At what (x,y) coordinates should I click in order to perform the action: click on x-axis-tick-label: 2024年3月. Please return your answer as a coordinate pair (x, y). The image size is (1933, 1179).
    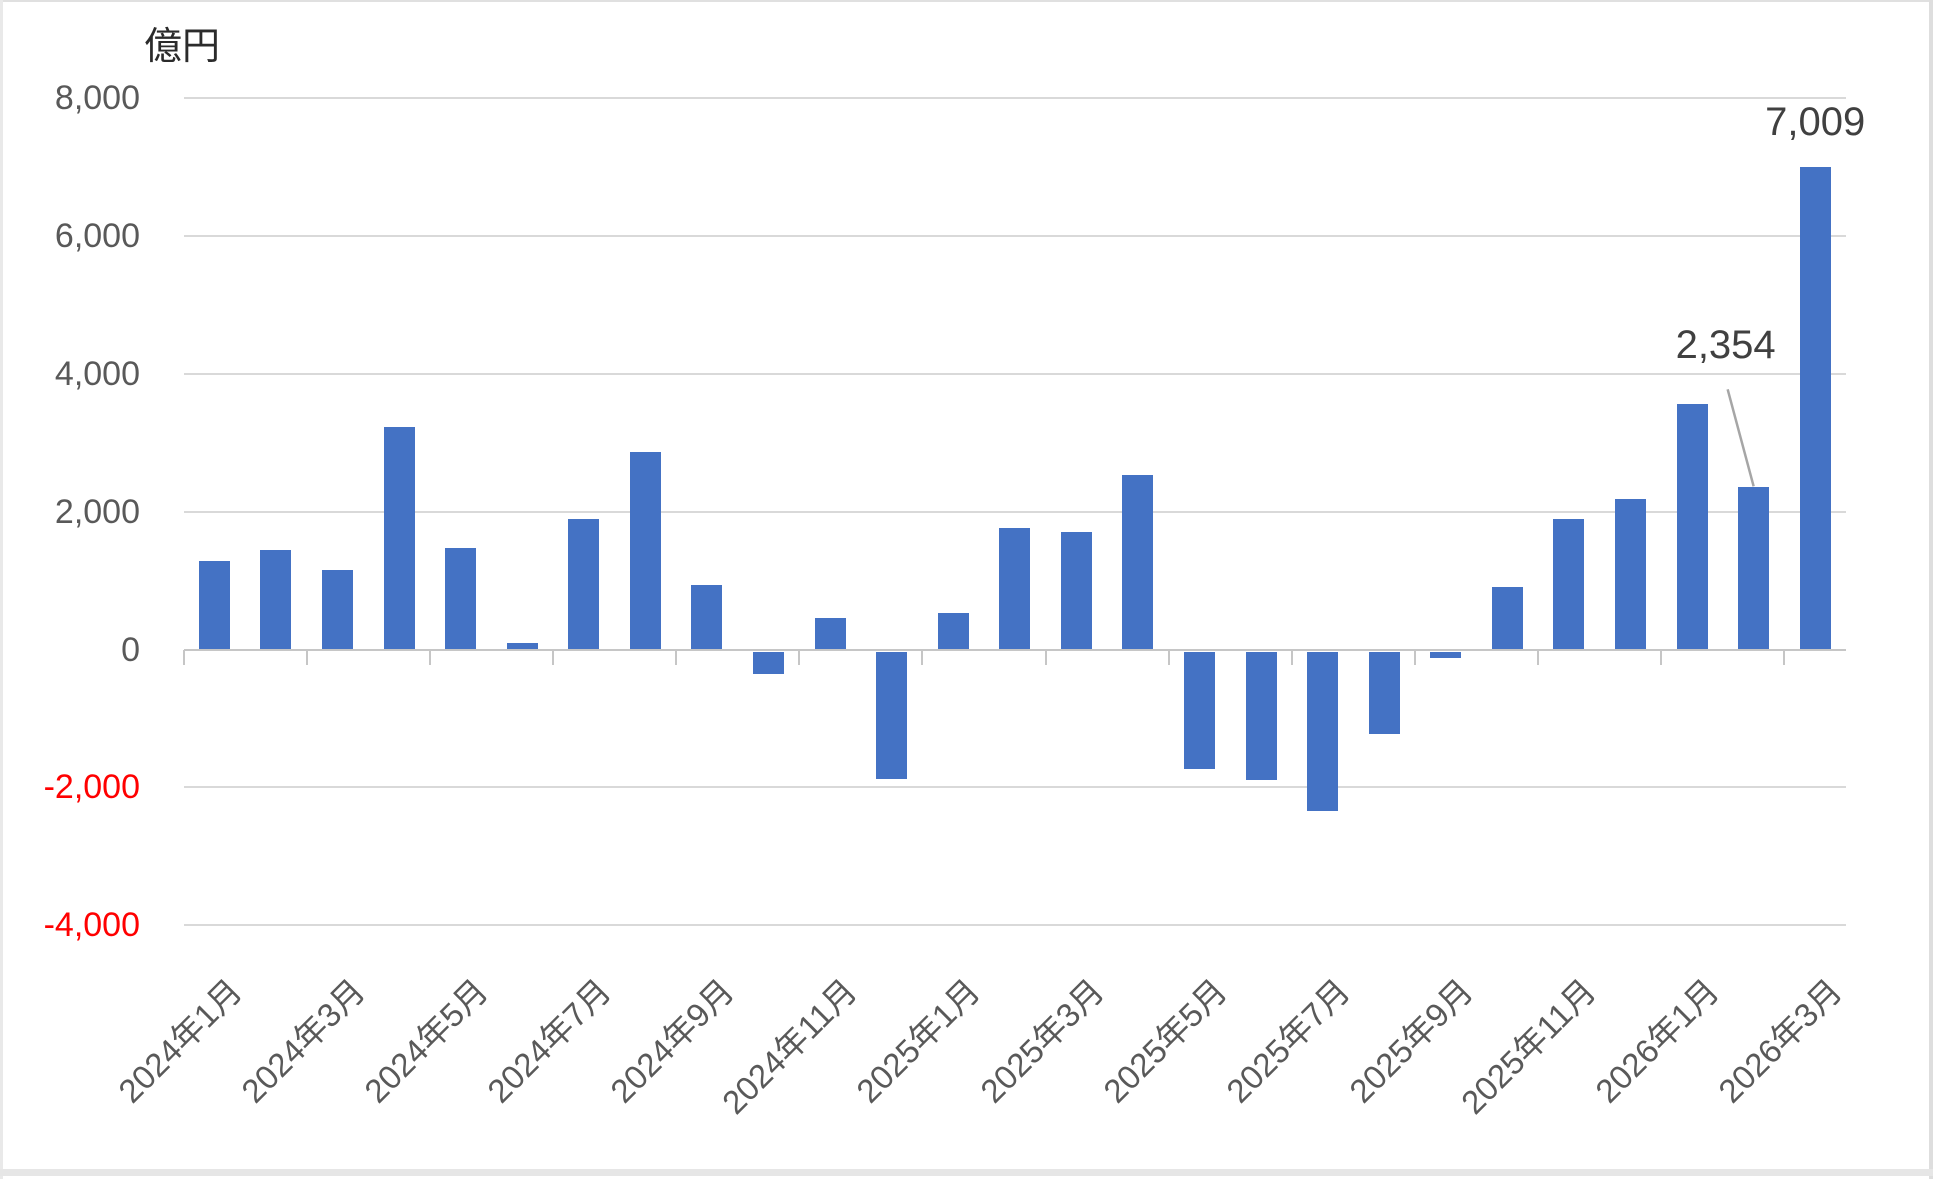
    Looking at the image, I should click on (302, 1041).